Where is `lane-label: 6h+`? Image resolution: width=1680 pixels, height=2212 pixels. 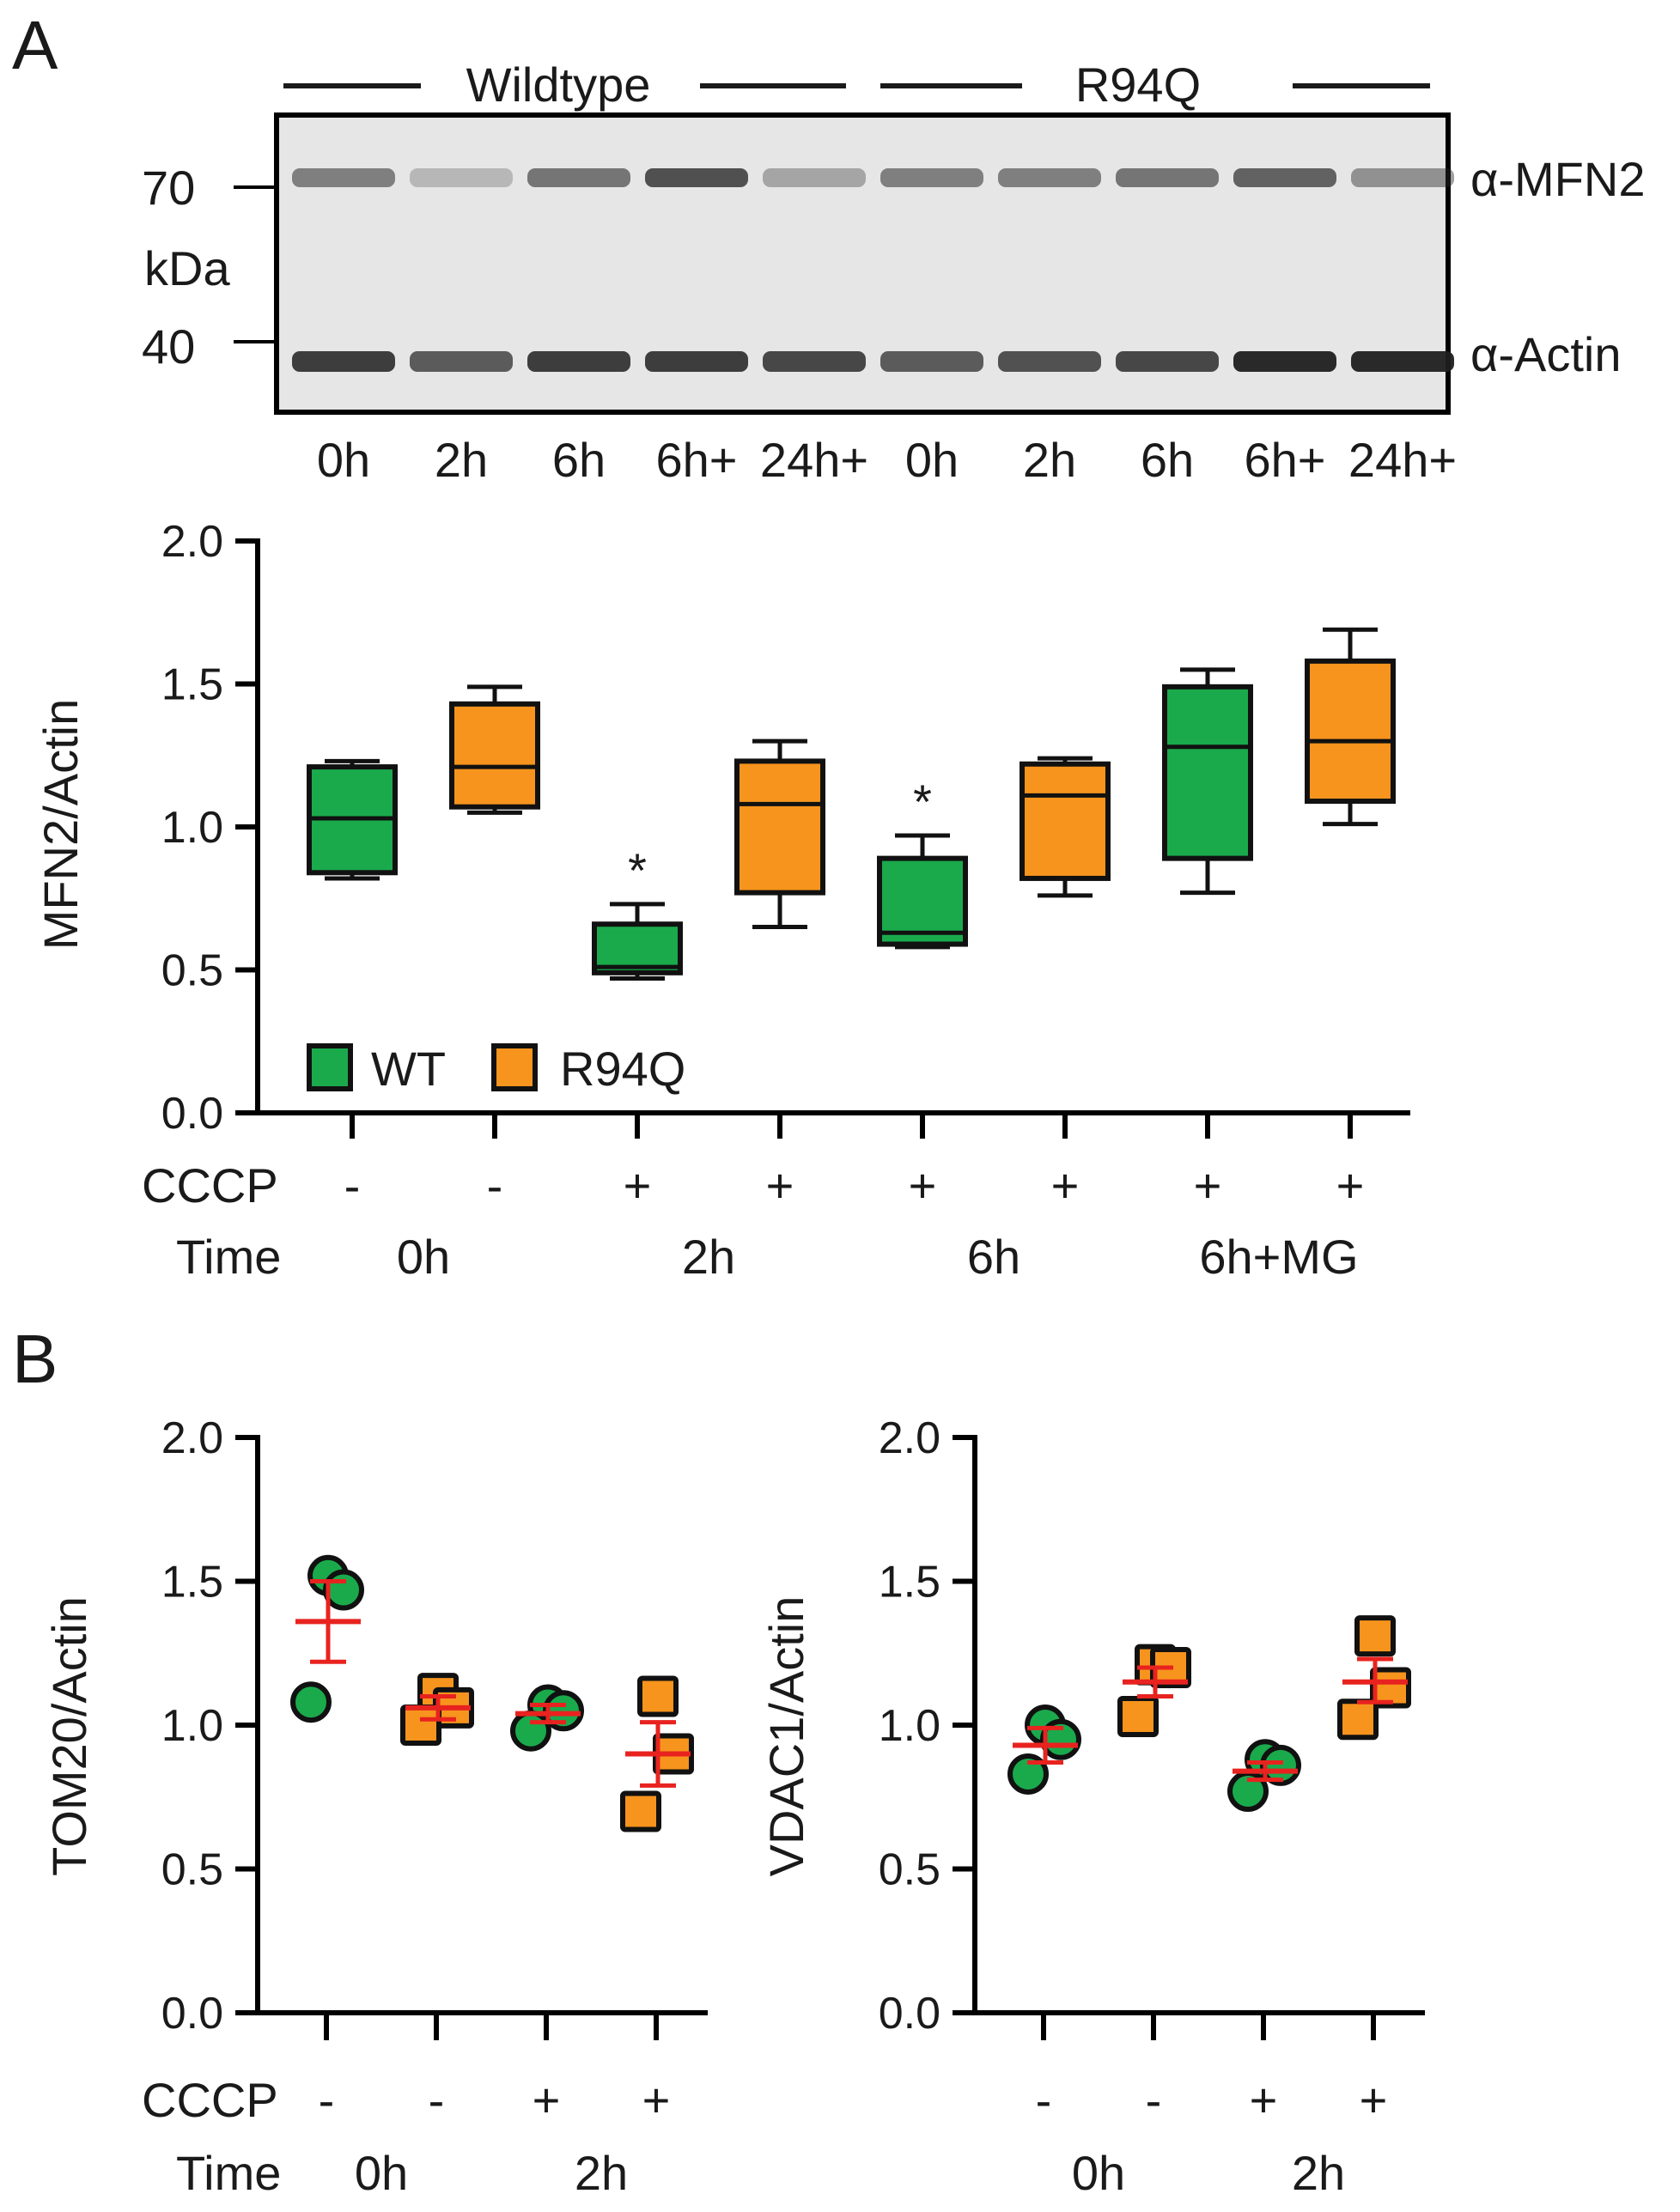 lane-label: 6h+ is located at coordinates (697, 460).